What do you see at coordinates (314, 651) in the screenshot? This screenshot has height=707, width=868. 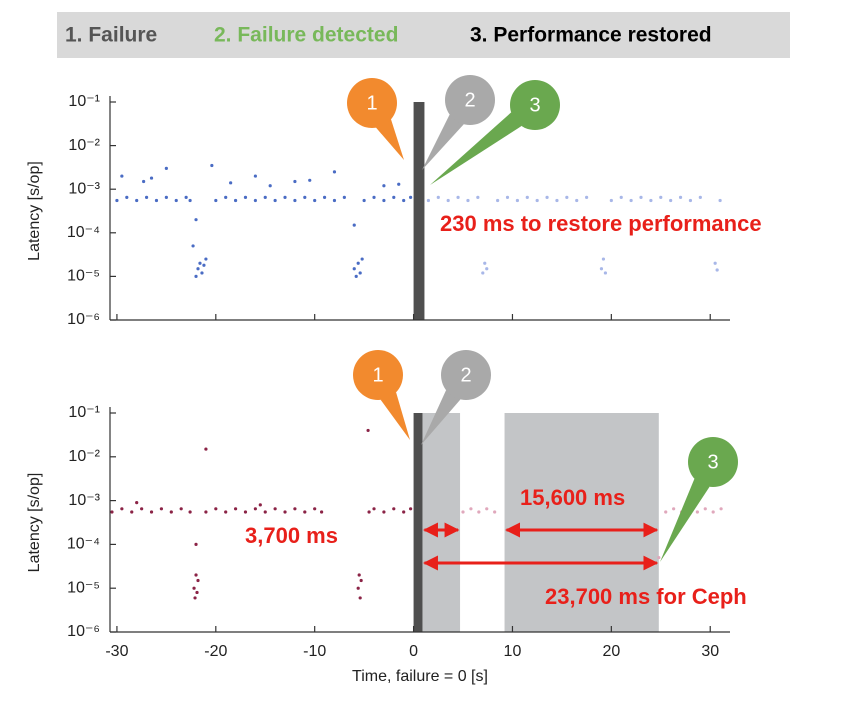 I see `x-tick-label: -10` at bounding box center [314, 651].